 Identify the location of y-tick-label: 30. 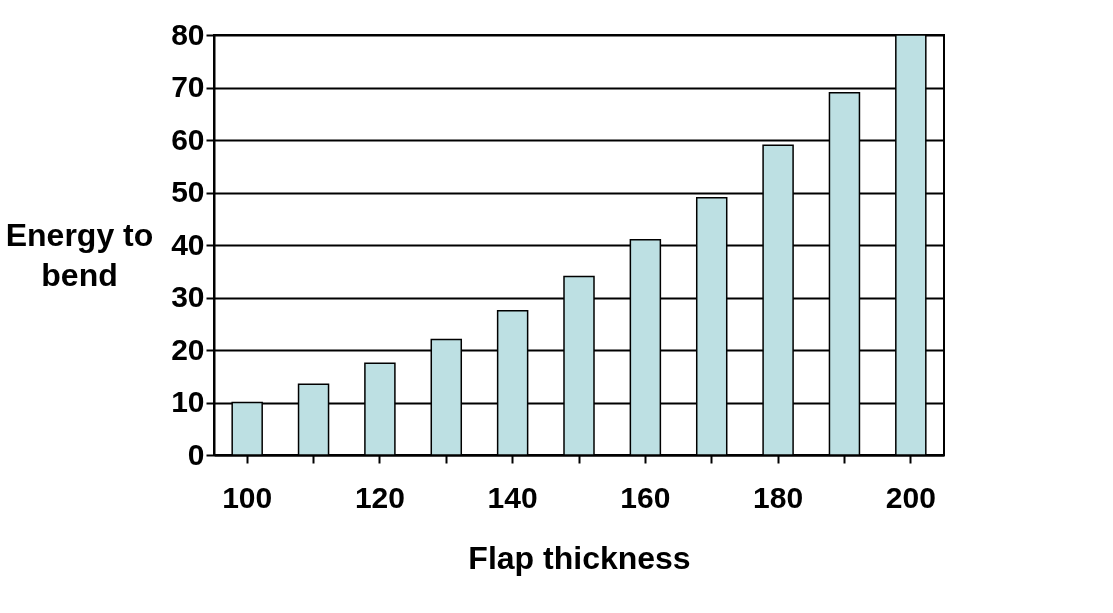
(188, 296).